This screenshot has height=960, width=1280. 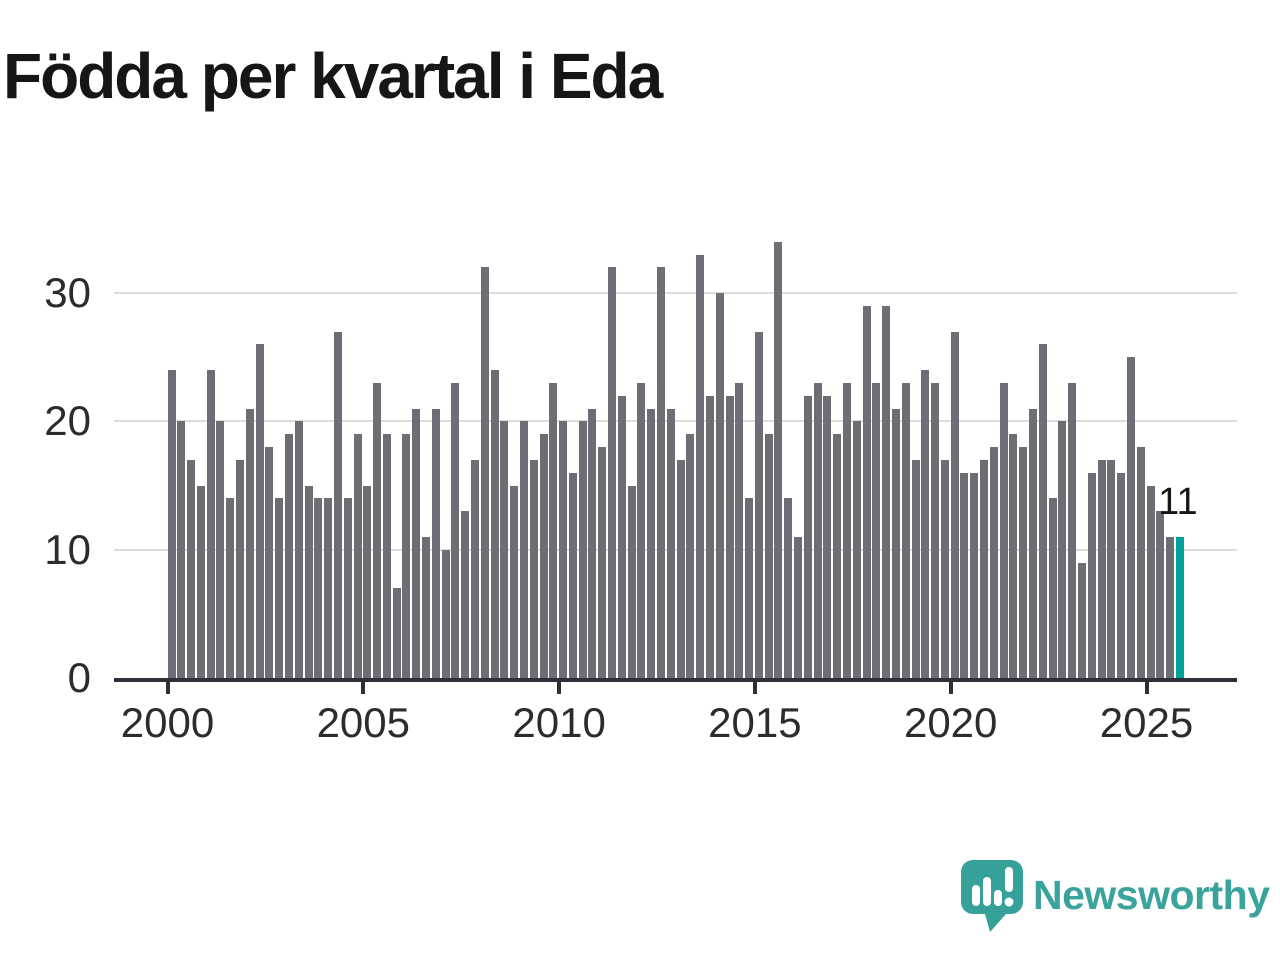 I want to click on x-axis-line, so click(x=675, y=680).